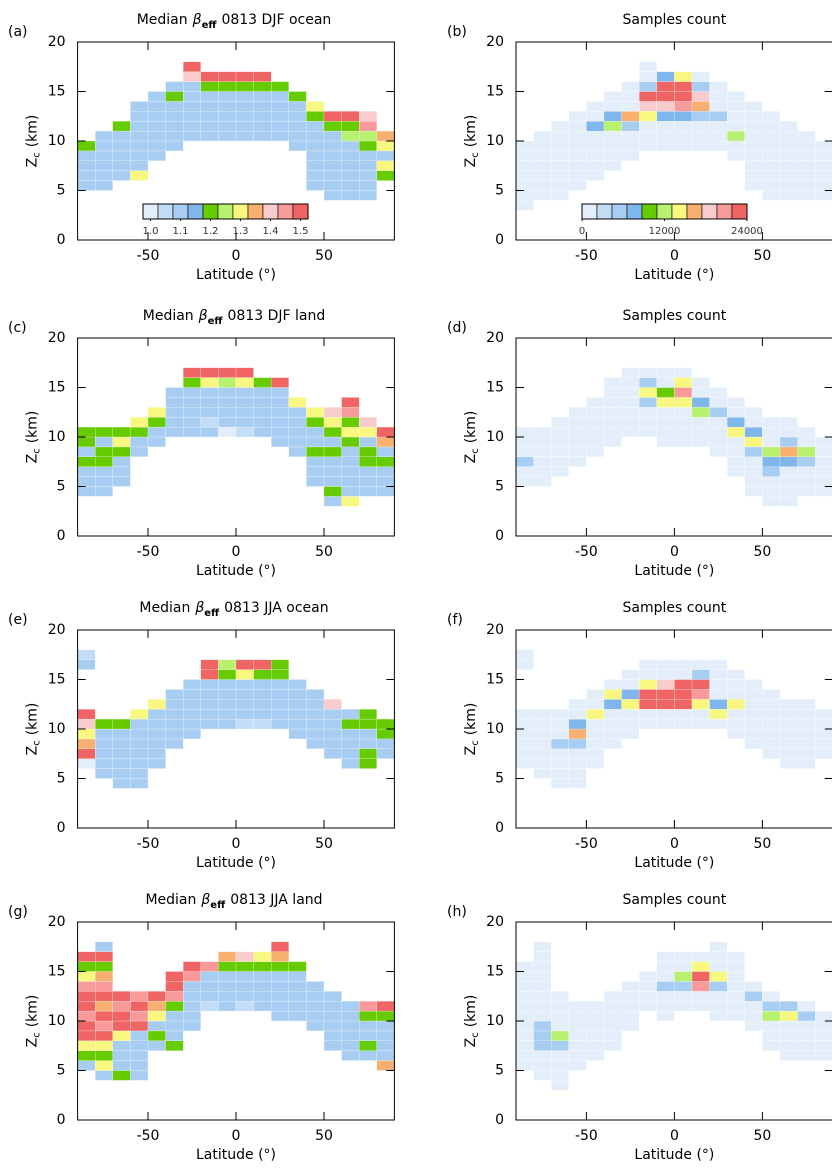 The height and width of the screenshot is (1170, 832). Describe the element at coordinates (61, 828) in the screenshot. I see `y-tick-label: 0` at that location.